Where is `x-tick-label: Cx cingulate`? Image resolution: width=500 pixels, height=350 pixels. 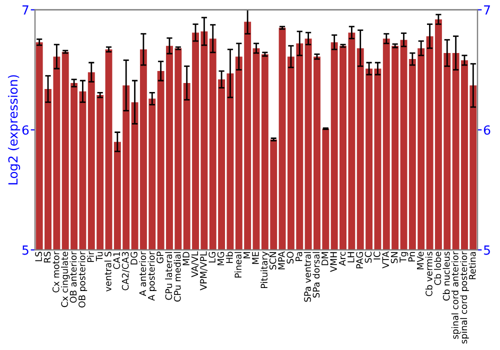 x-tick-label: Cx cingulate is located at coordinates (65, 280).